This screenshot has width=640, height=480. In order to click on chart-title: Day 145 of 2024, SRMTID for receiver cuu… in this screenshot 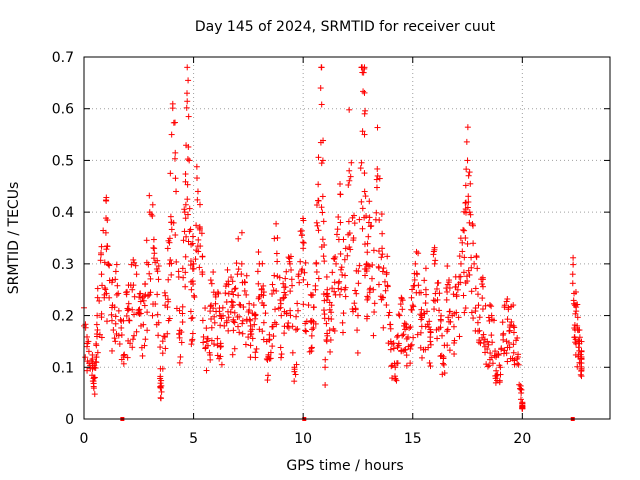, I will do `click(345, 27)`.